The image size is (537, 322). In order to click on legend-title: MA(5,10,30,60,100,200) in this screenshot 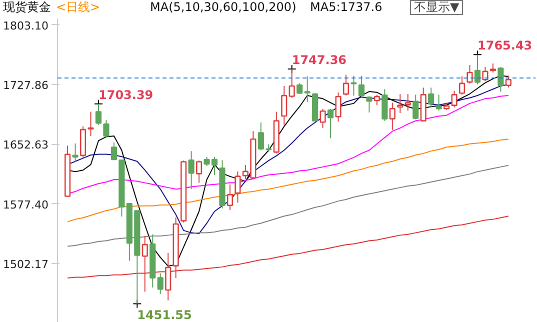, I will do `click(223, 7)`.